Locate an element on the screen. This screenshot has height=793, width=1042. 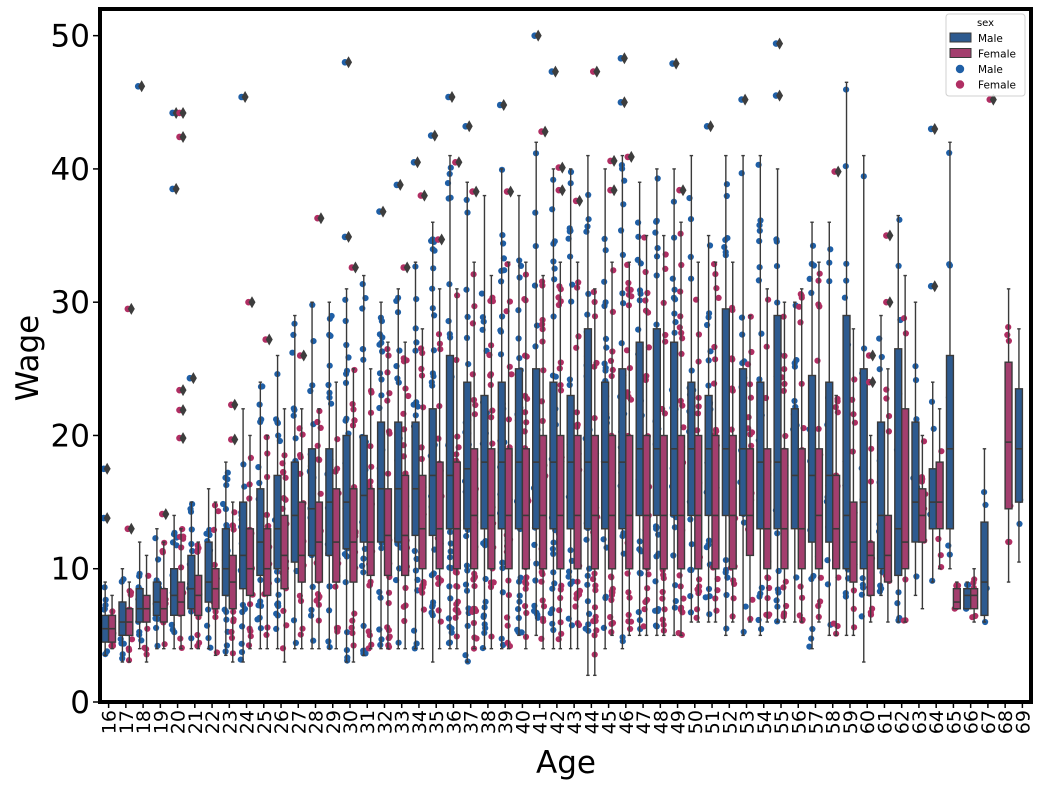
x-tick-label: 58 is located at coordinates (834, 722).